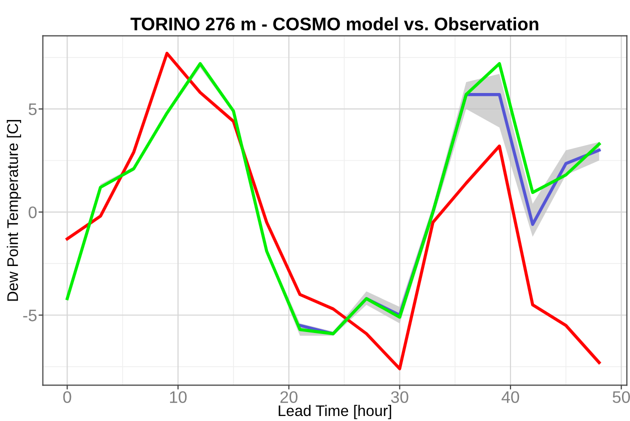 This screenshot has width=630, height=421. I want to click on x-tick-label: 50, so click(621, 397).